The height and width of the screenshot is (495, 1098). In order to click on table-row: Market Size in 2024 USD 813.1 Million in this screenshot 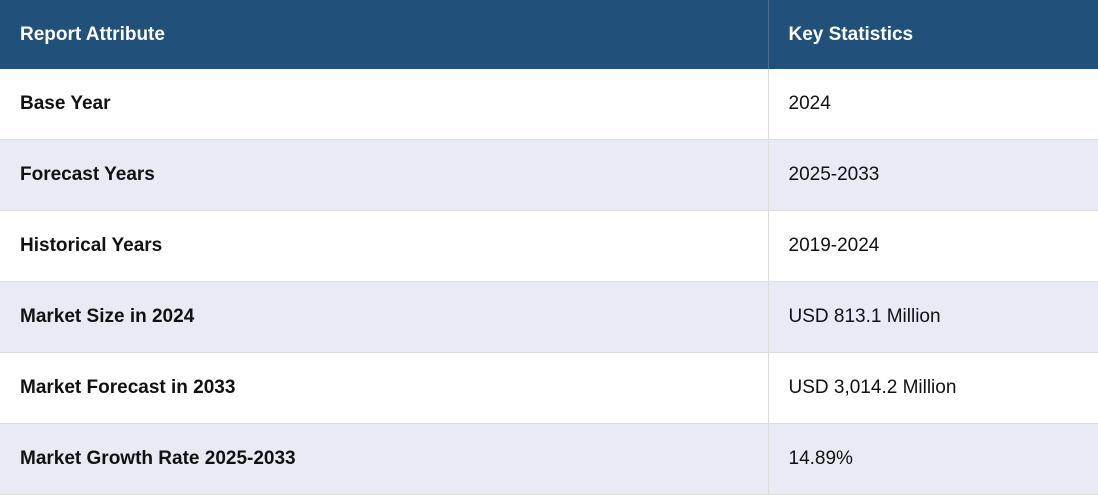, I will do `click(549, 317)`.